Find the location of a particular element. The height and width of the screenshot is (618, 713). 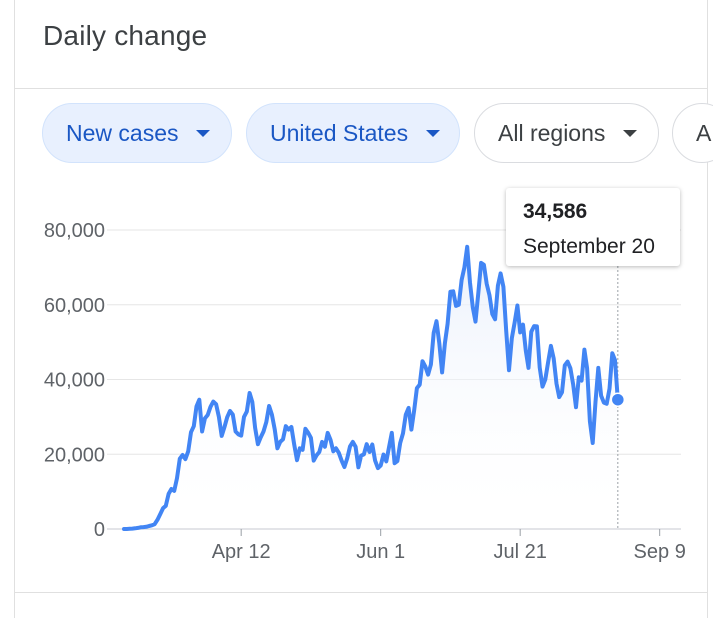

y-tick-label: 40,000 is located at coordinates (74, 381).